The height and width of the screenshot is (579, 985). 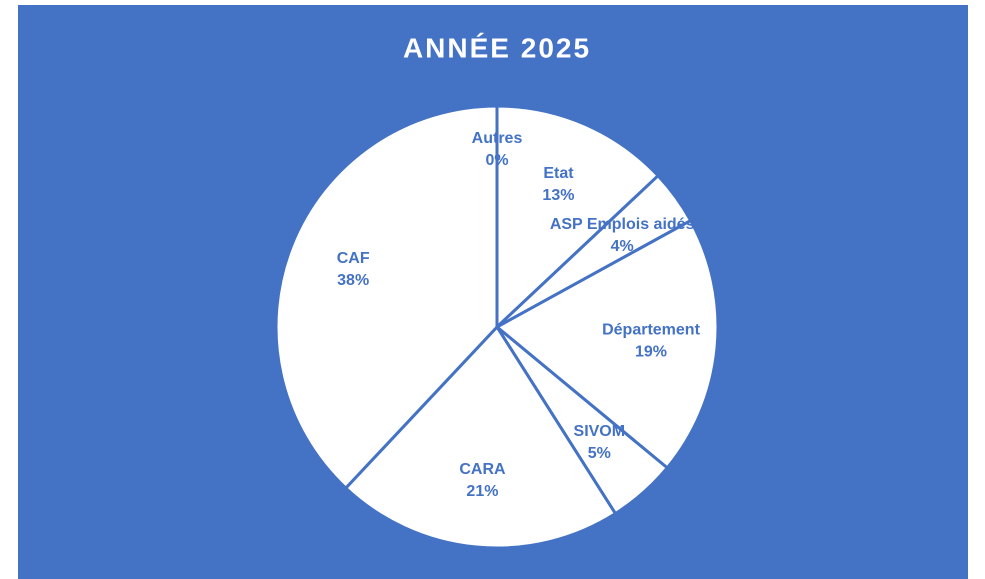 What do you see at coordinates (622, 246) in the screenshot?
I see `slice-value: 4%` at bounding box center [622, 246].